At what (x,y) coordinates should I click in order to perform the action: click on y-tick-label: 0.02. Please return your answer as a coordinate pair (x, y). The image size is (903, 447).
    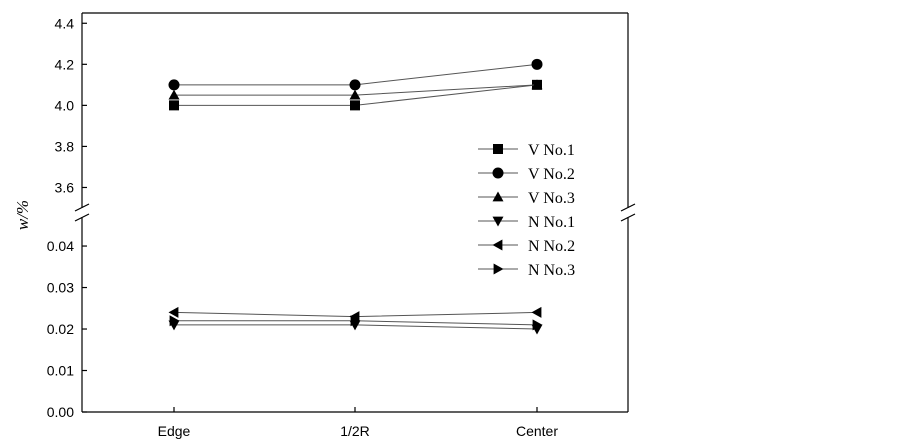
    Looking at the image, I should click on (60, 329).